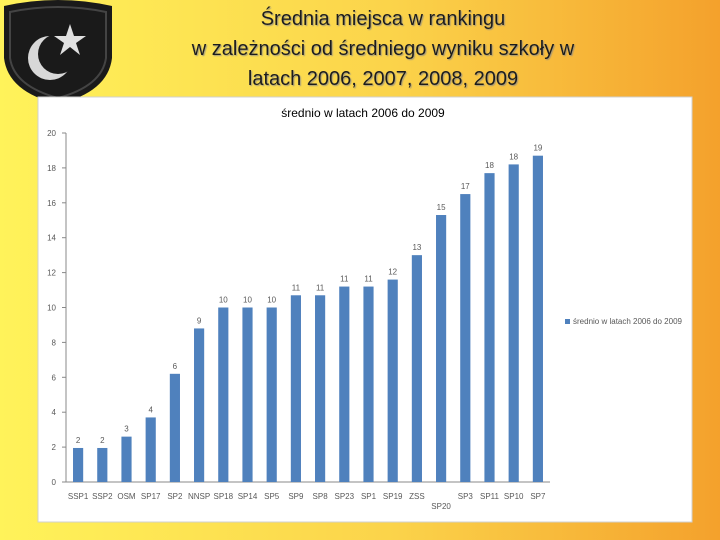 The width and height of the screenshot is (720, 540). I want to click on x-tick-label: SP3, so click(466, 496).